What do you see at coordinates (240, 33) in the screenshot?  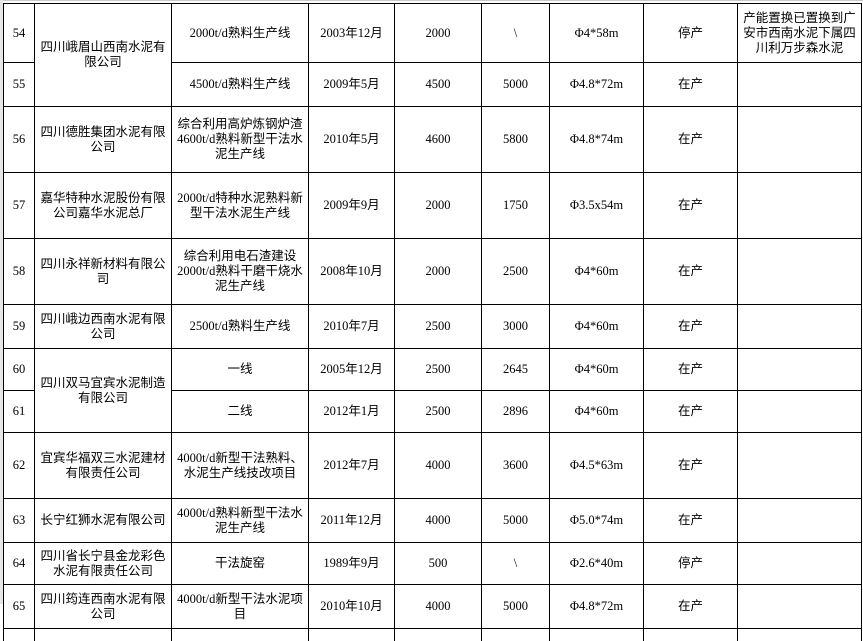 I see `cell-project: 2000t/d熟料生产线` at bounding box center [240, 33].